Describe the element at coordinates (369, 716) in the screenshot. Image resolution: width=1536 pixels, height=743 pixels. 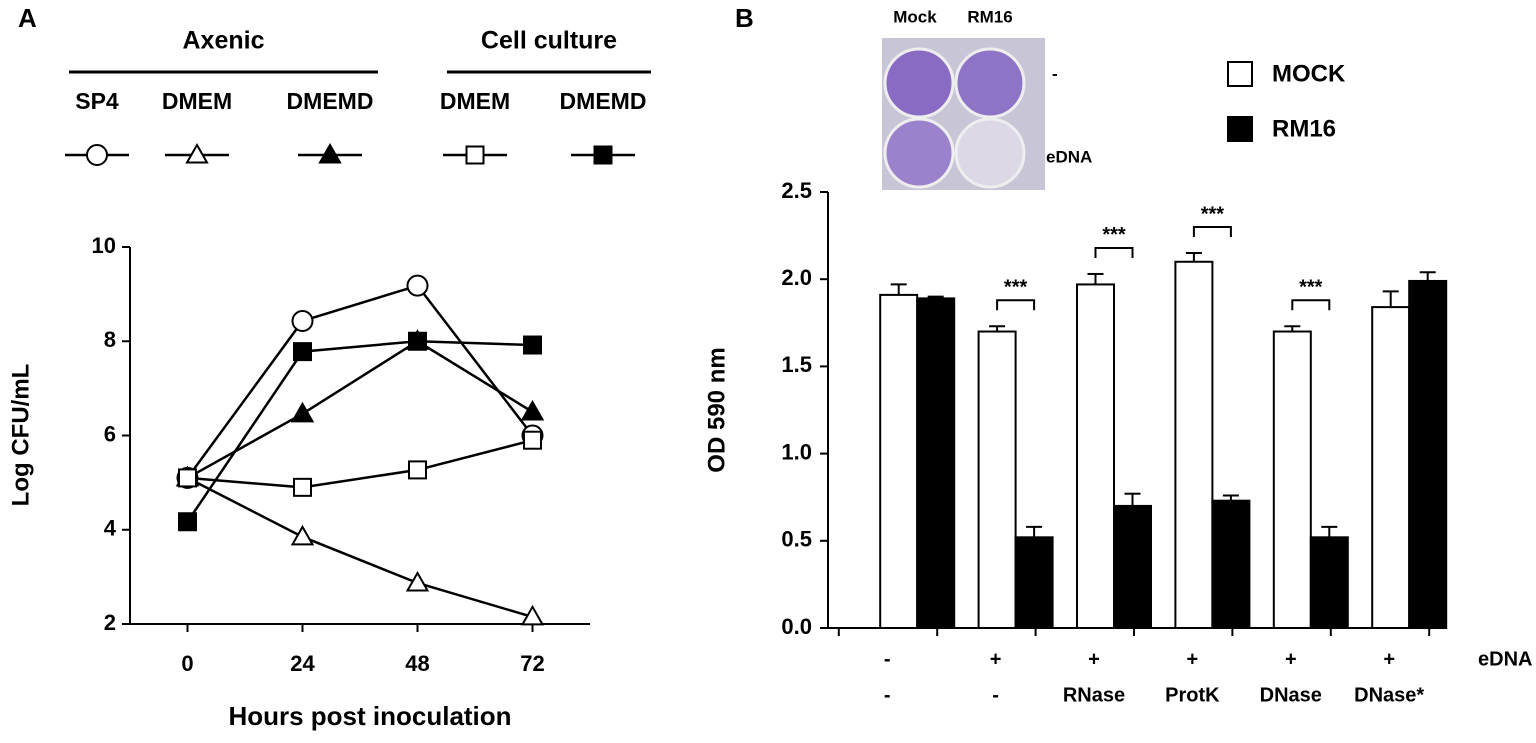
I see `x-axis-title: Hours post inoculation` at that location.